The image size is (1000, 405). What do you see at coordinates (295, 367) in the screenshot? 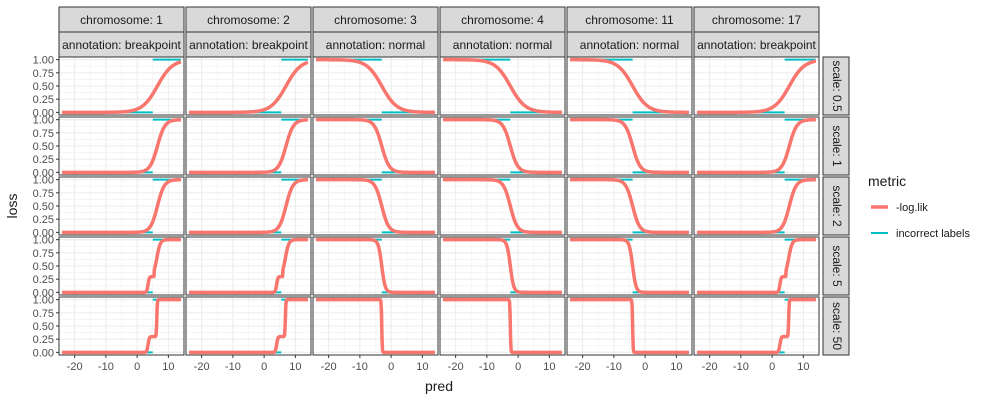
I see `x-tick-label: 10` at bounding box center [295, 367].